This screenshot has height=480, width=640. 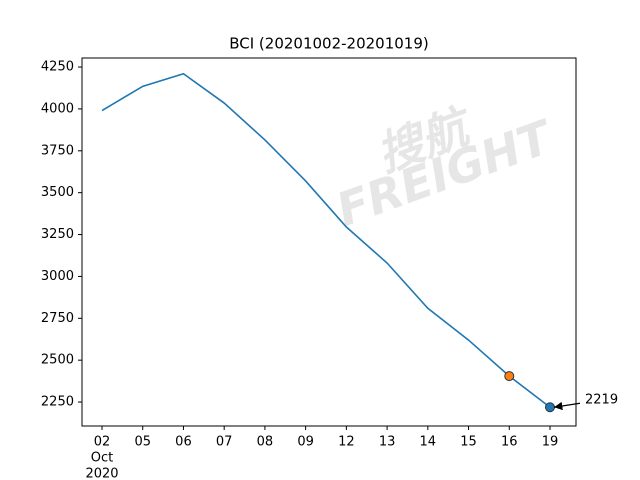 What do you see at coordinates (468, 442) in the screenshot?
I see `x-tick-label: 15` at bounding box center [468, 442].